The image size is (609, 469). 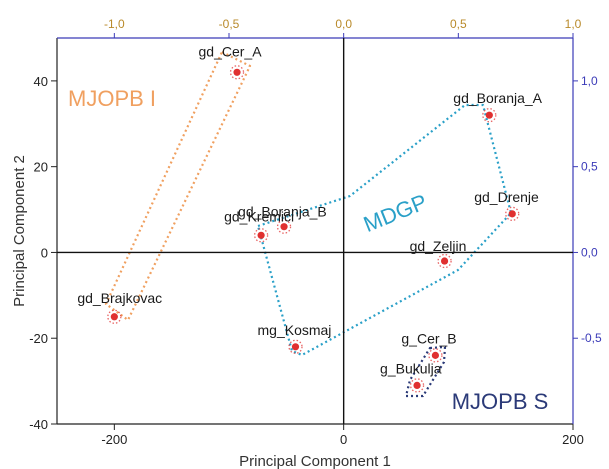 What do you see at coordinates (41, 167) in the screenshot?
I see `y-tick-label: 20` at bounding box center [41, 167].